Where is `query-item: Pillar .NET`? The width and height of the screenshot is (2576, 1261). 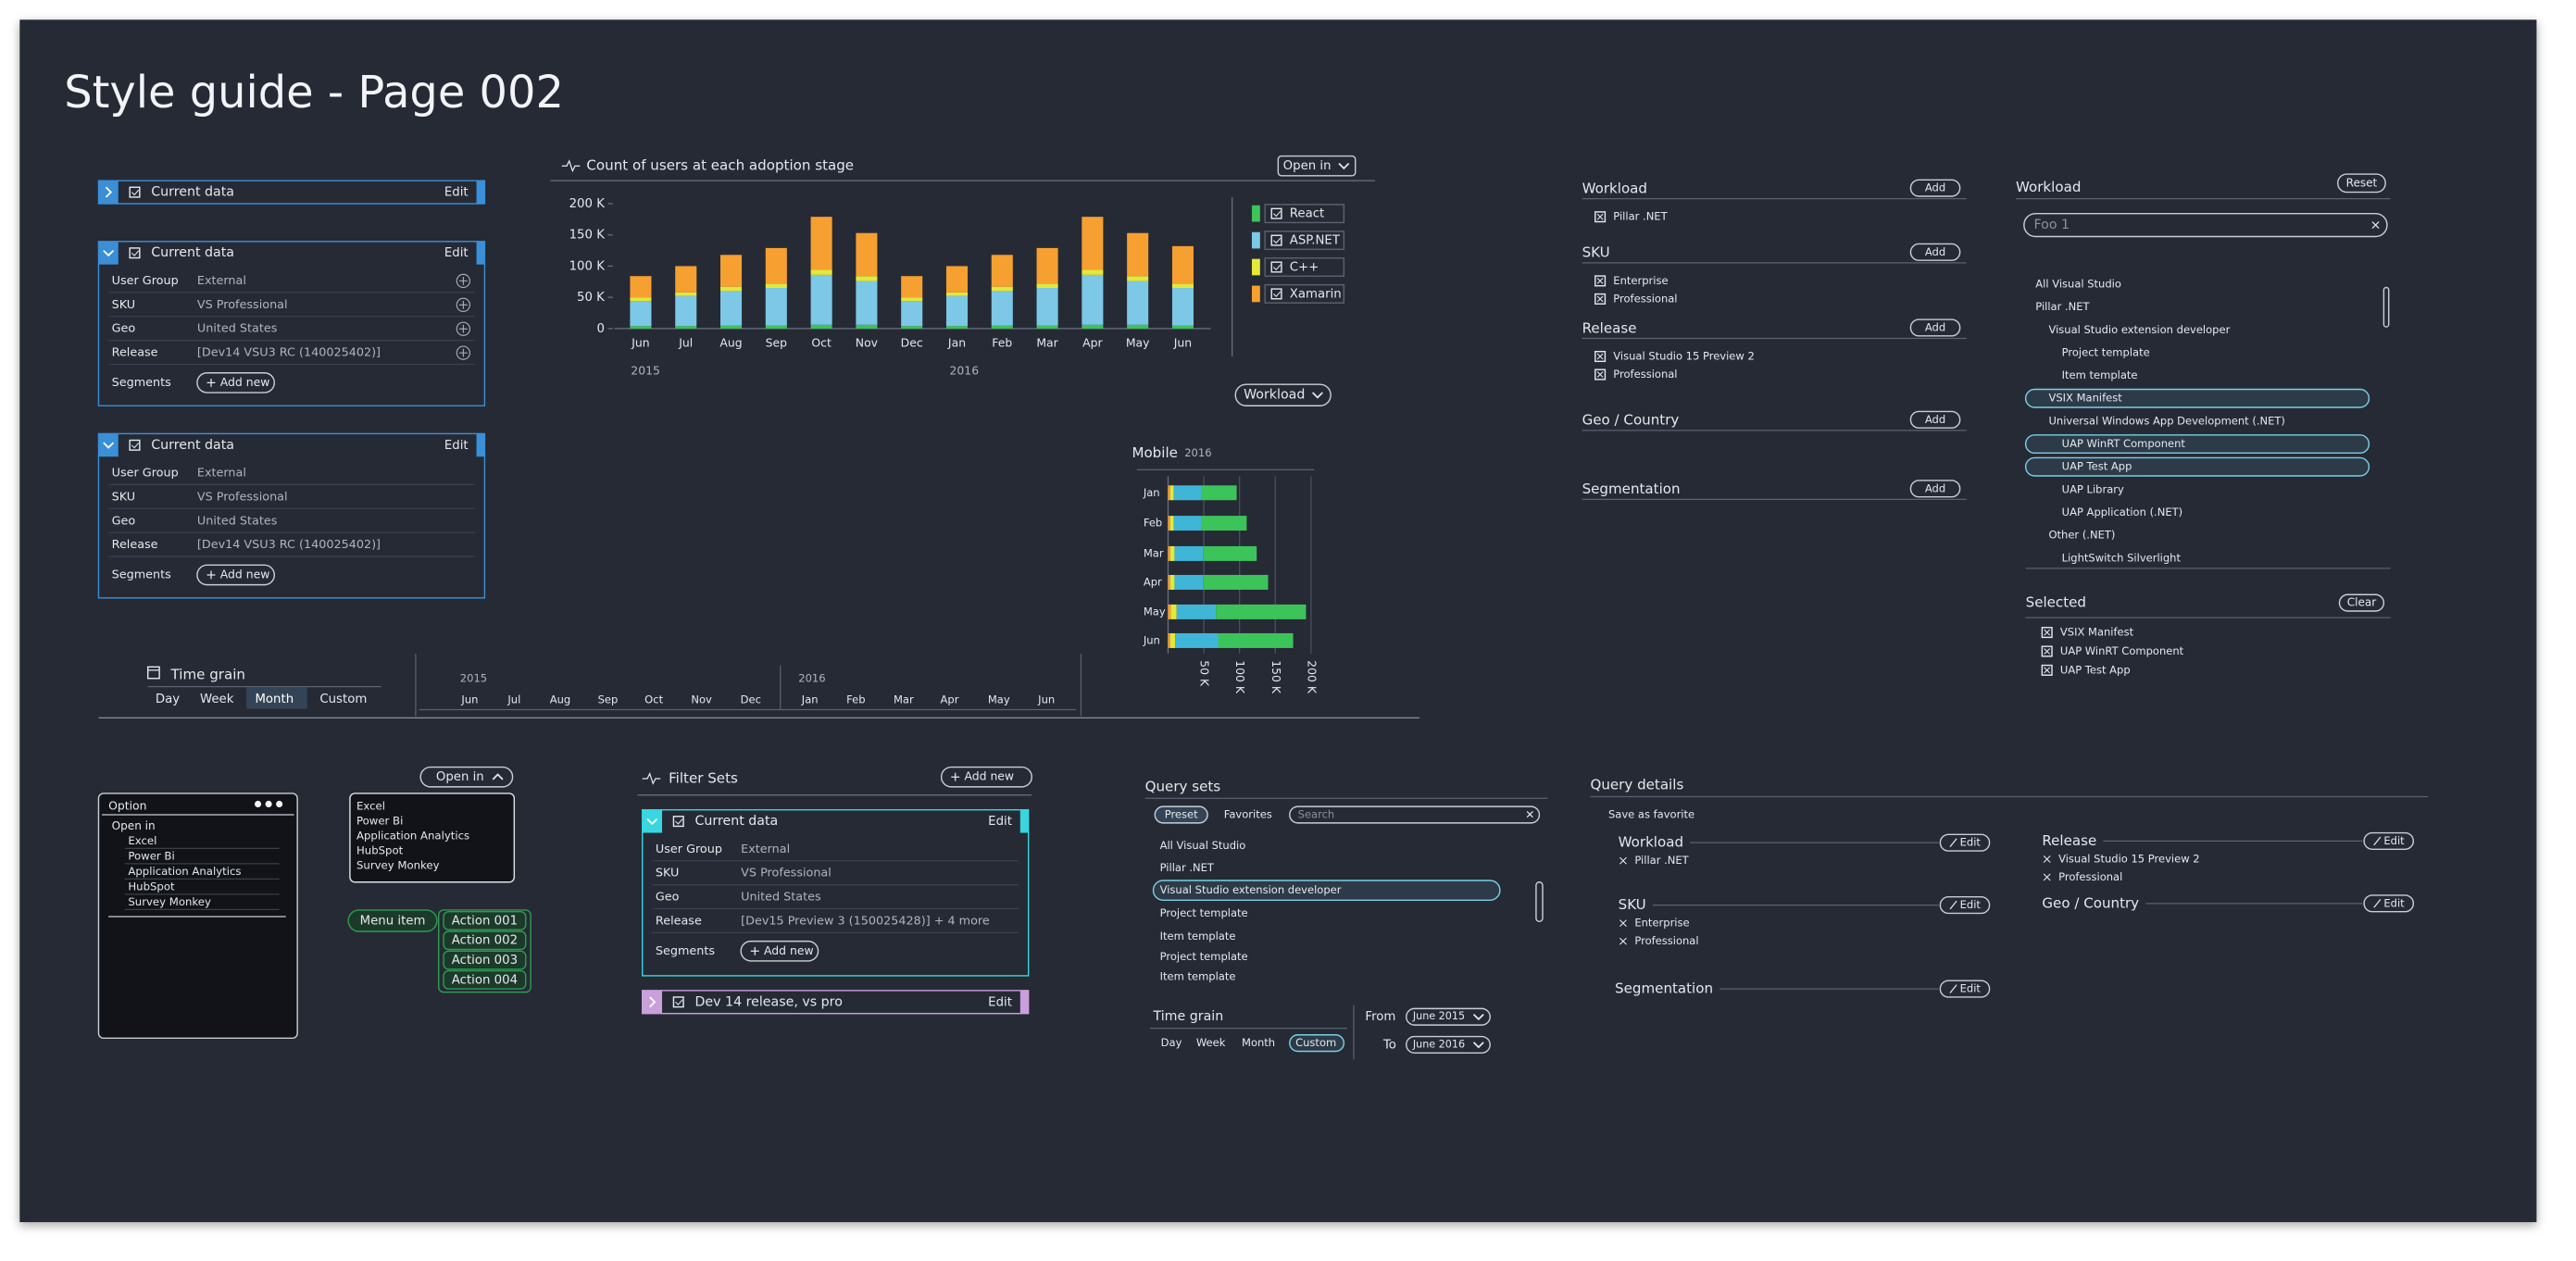 query-item: Pillar .NET is located at coordinates (1187, 867).